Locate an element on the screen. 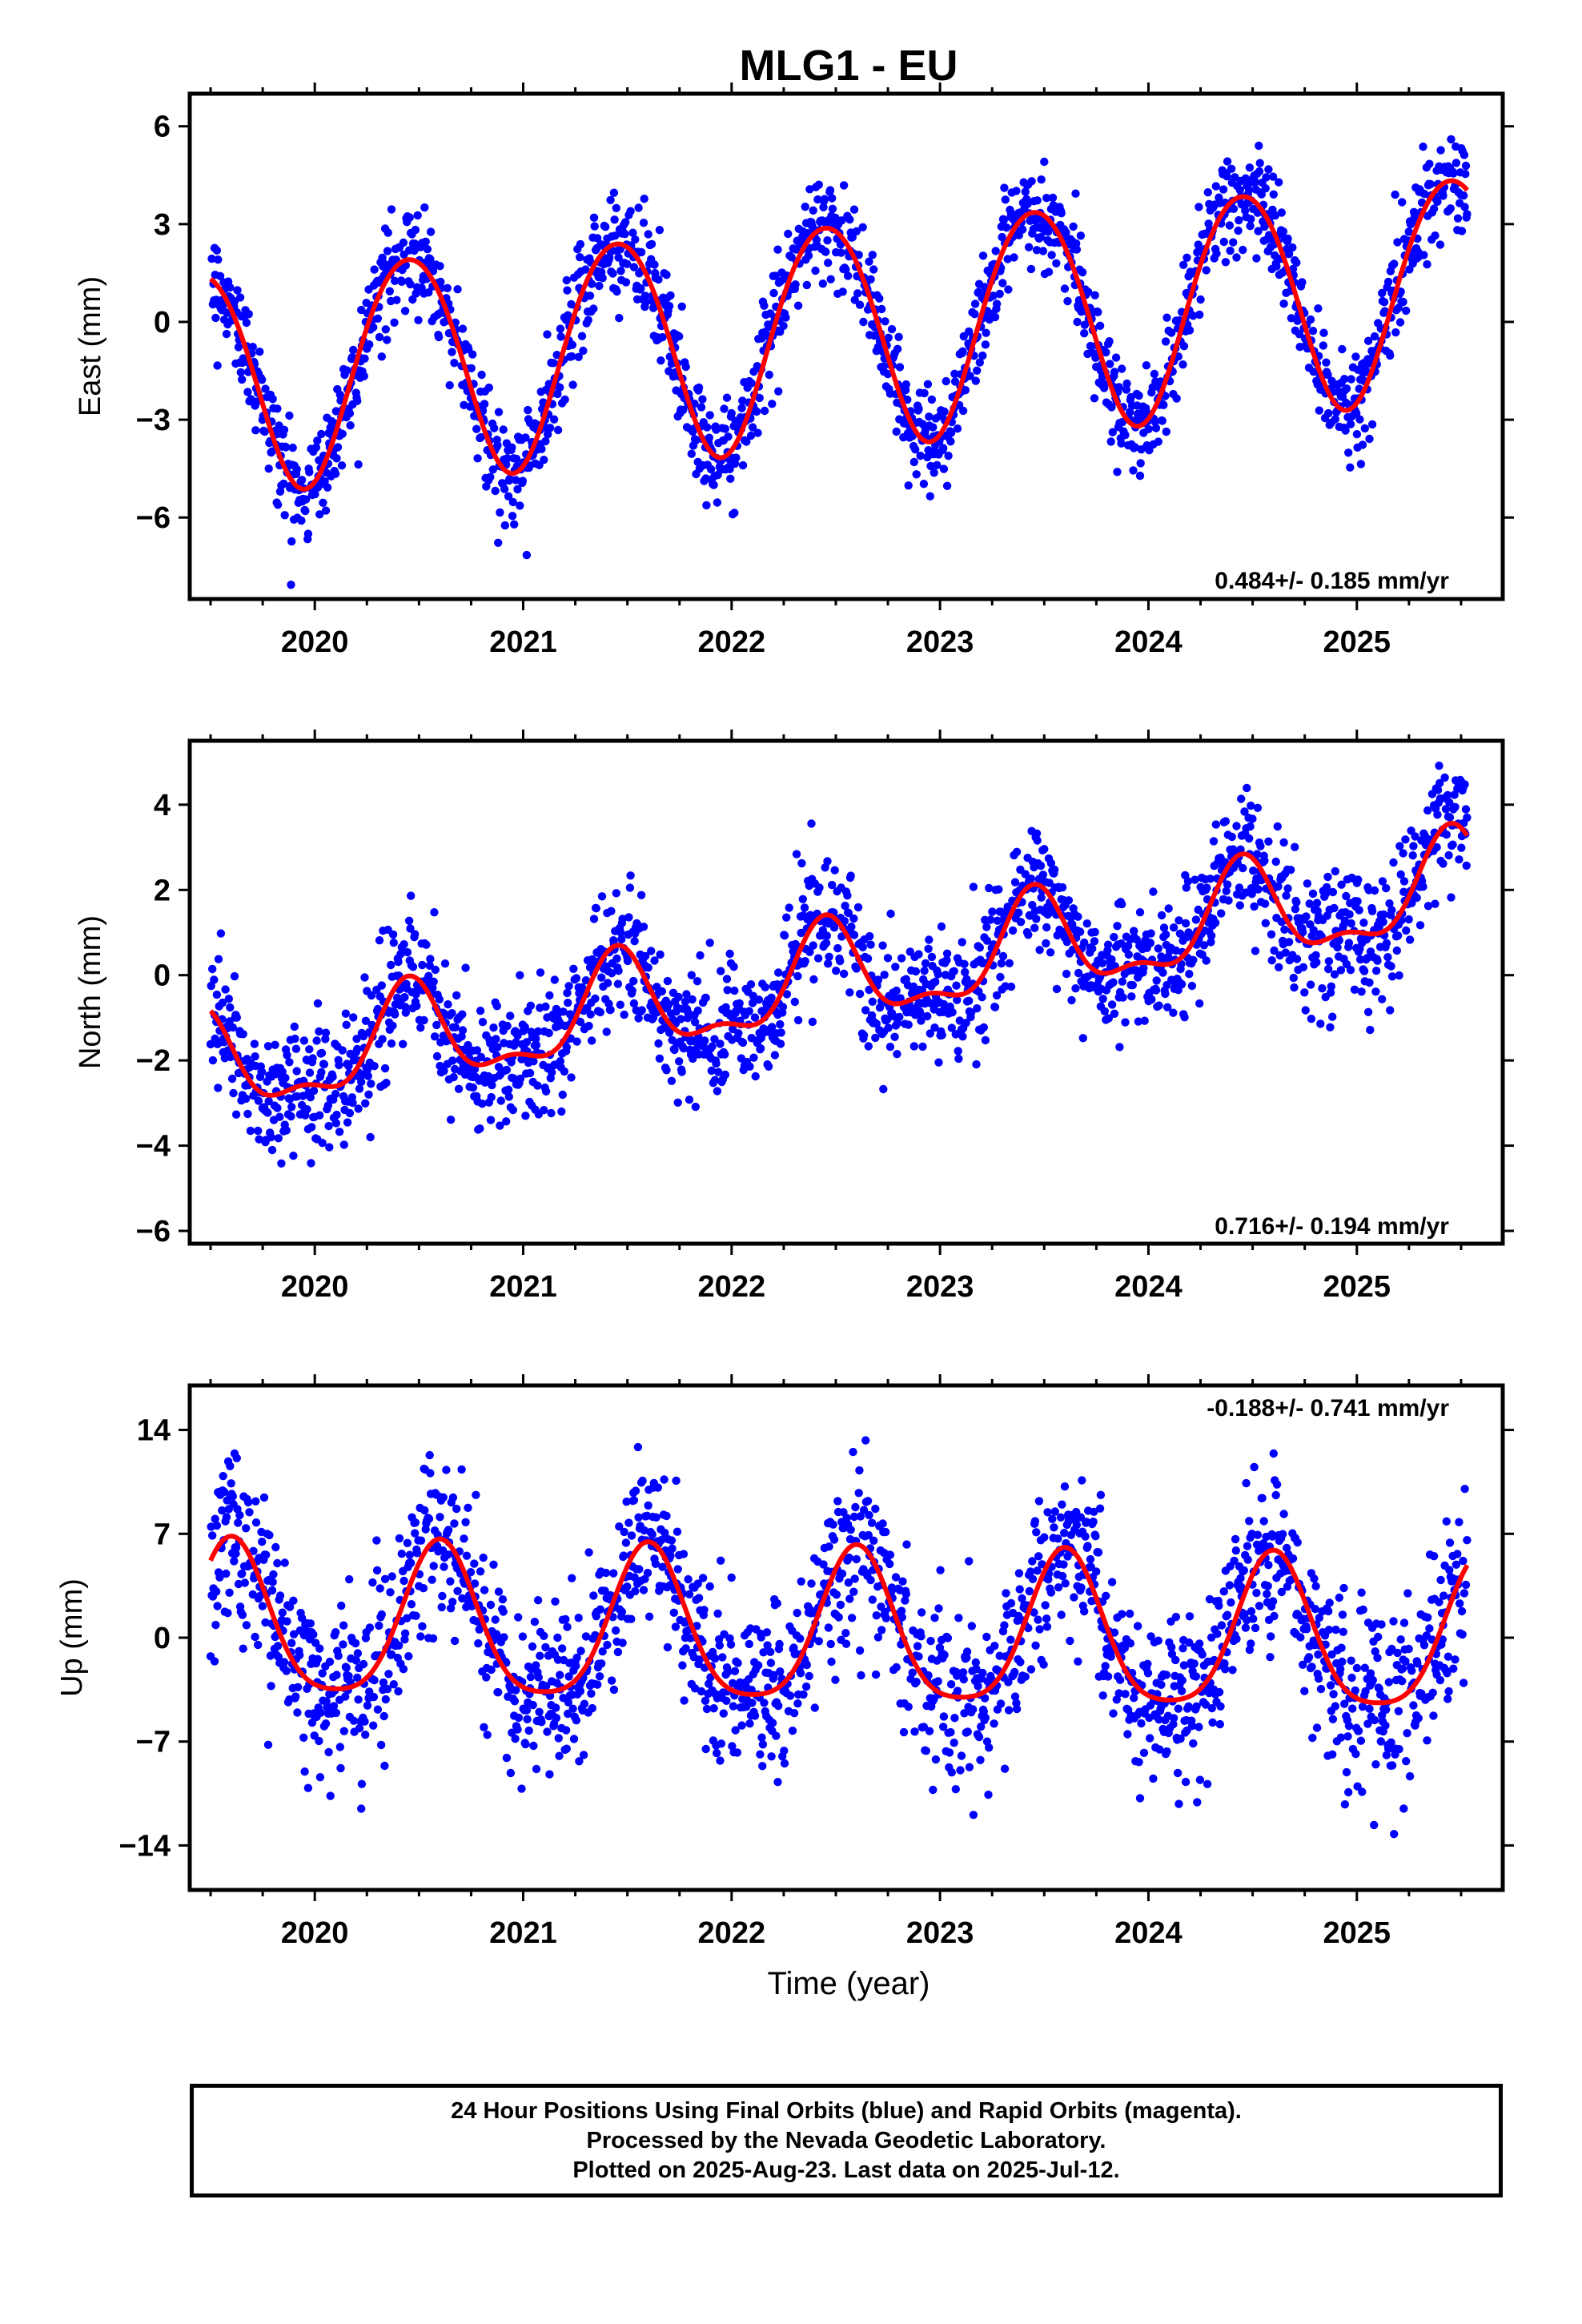 This screenshot has height=2324, width=1582. north-fit-line is located at coordinates (839, 960).